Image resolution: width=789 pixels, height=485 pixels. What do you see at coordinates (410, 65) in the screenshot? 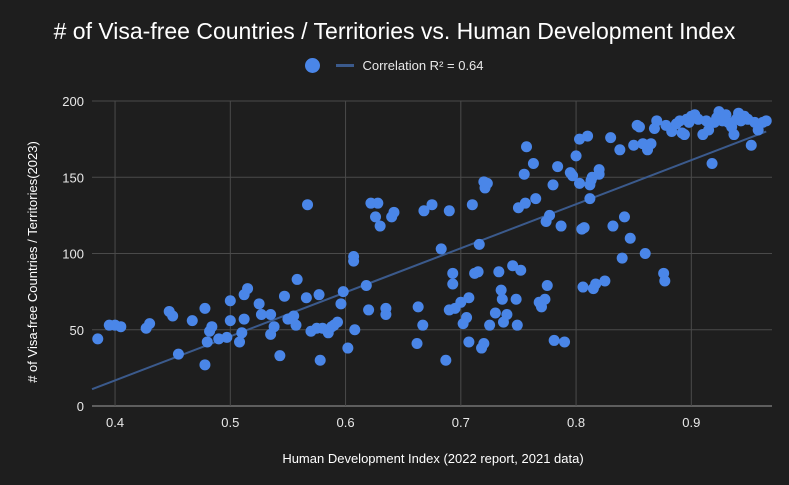
I see `legend-item-trendline: Correlation R² = 0.64` at bounding box center [410, 65].